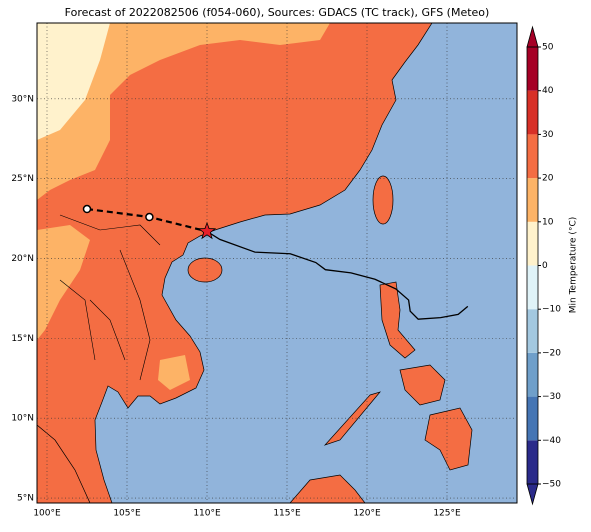 This screenshot has width=591, height=532. What do you see at coordinates (174, 372) in the screenshot?
I see `light-land` at bounding box center [174, 372].